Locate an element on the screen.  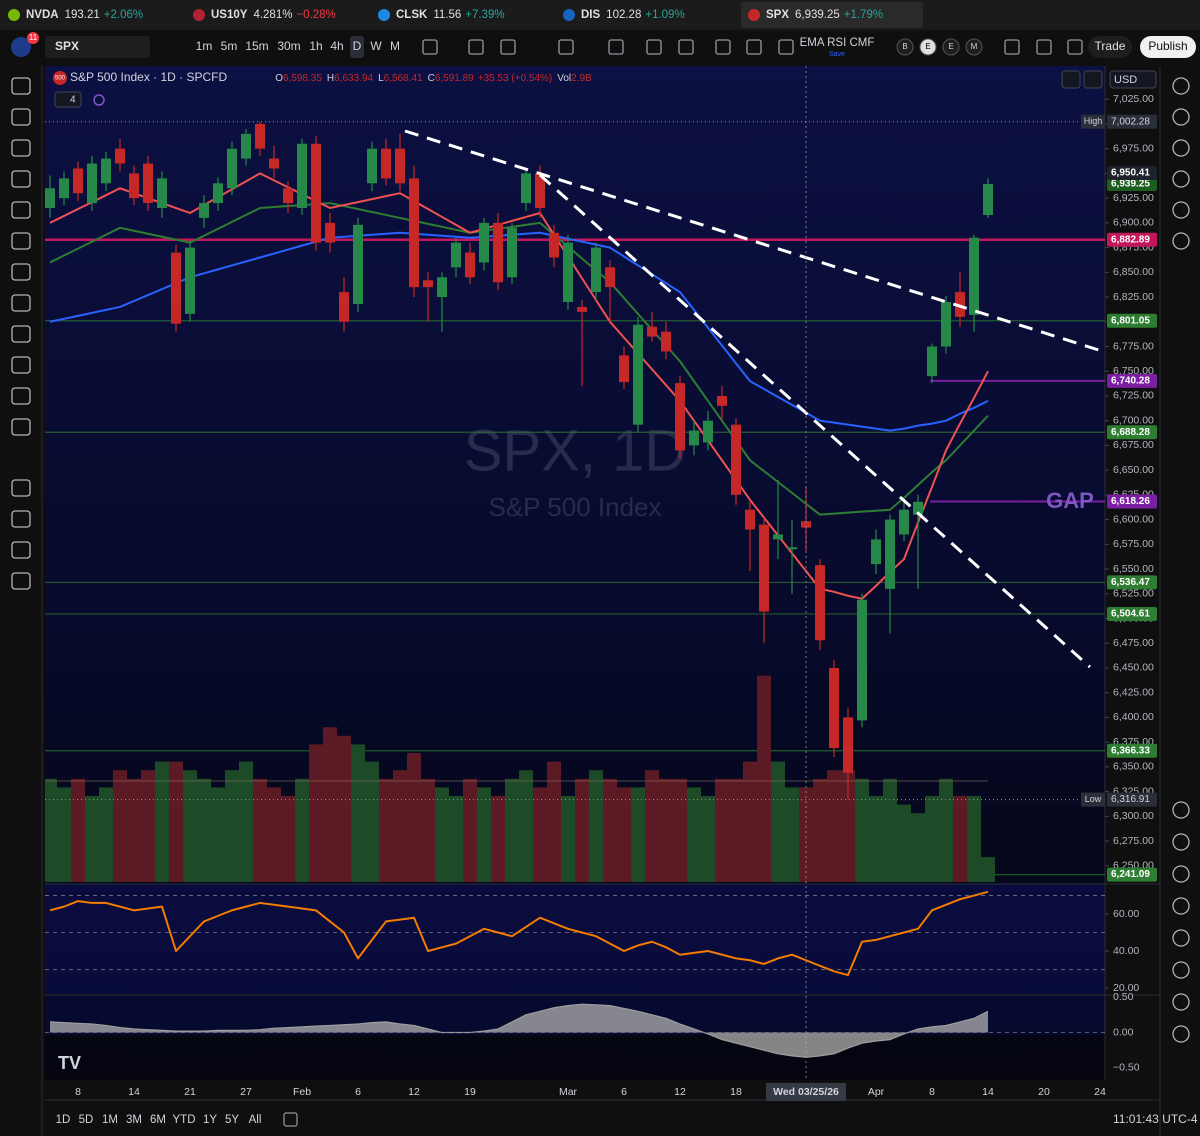
interval: 1m is located at coordinates (204, 46).